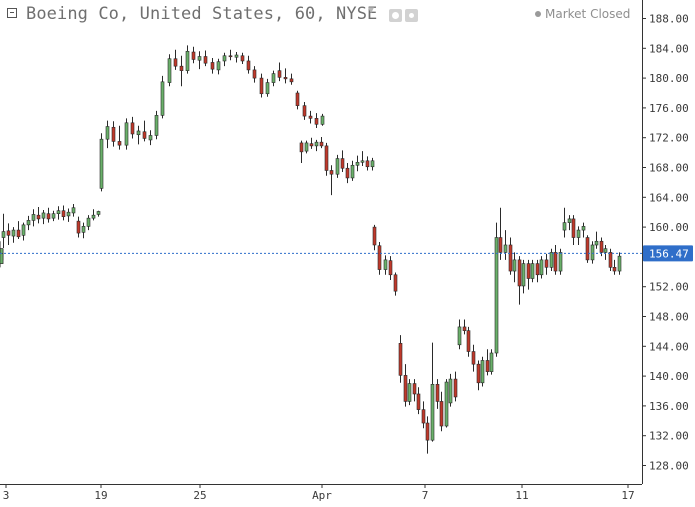 The image size is (695, 507). I want to click on date-tick-label: Apr, so click(322, 495).